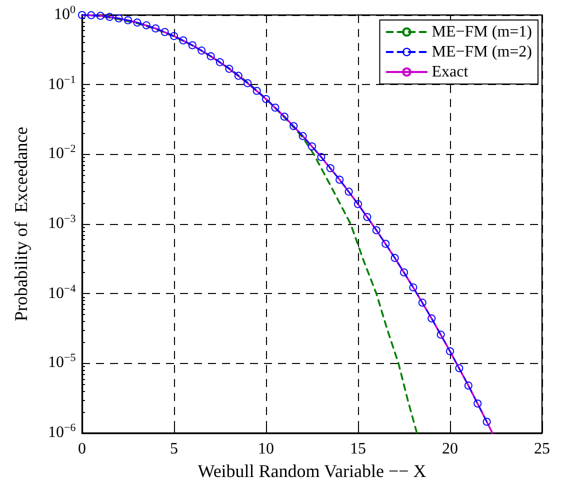 Image resolution: width=573 pixels, height=485 pixels. I want to click on x-axis-title: Weibull Random Variable −− X, so click(312, 470).